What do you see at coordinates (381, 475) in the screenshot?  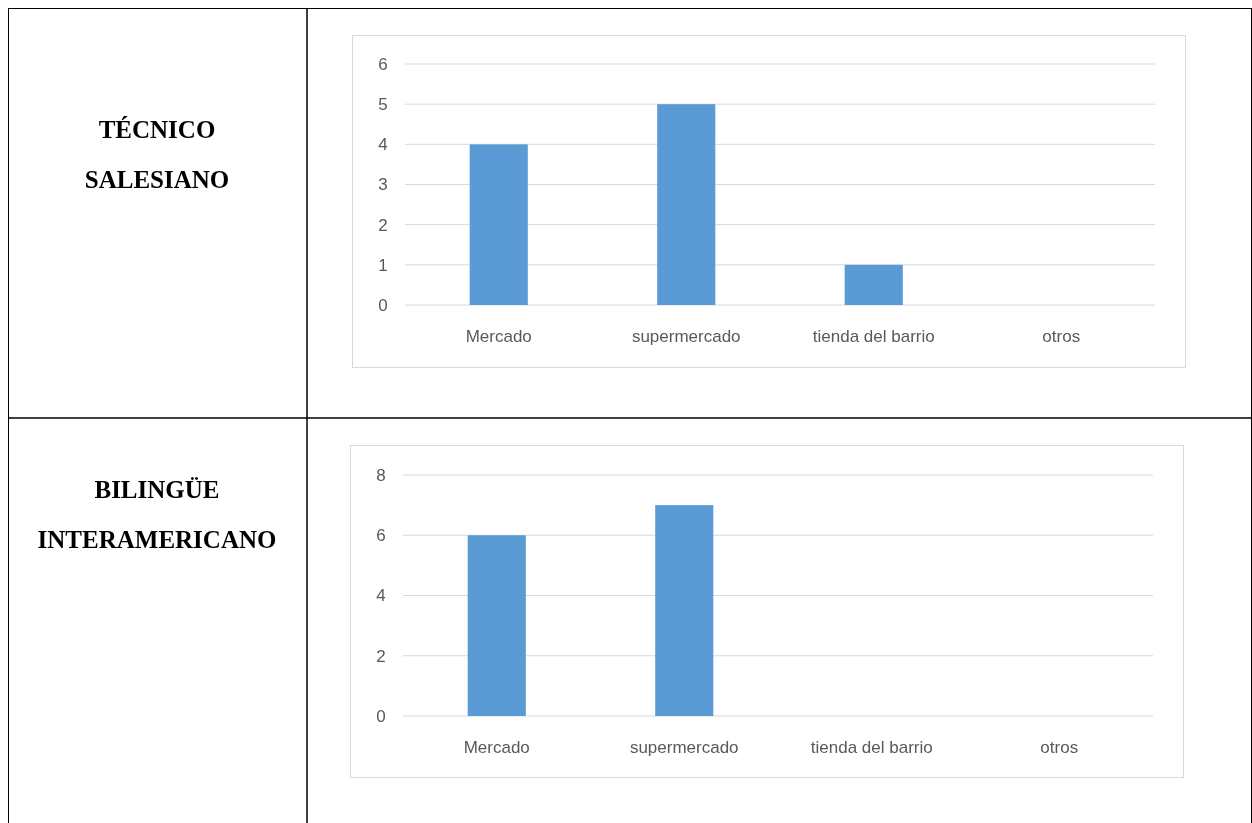 I see `y-tick-label: 8` at bounding box center [381, 475].